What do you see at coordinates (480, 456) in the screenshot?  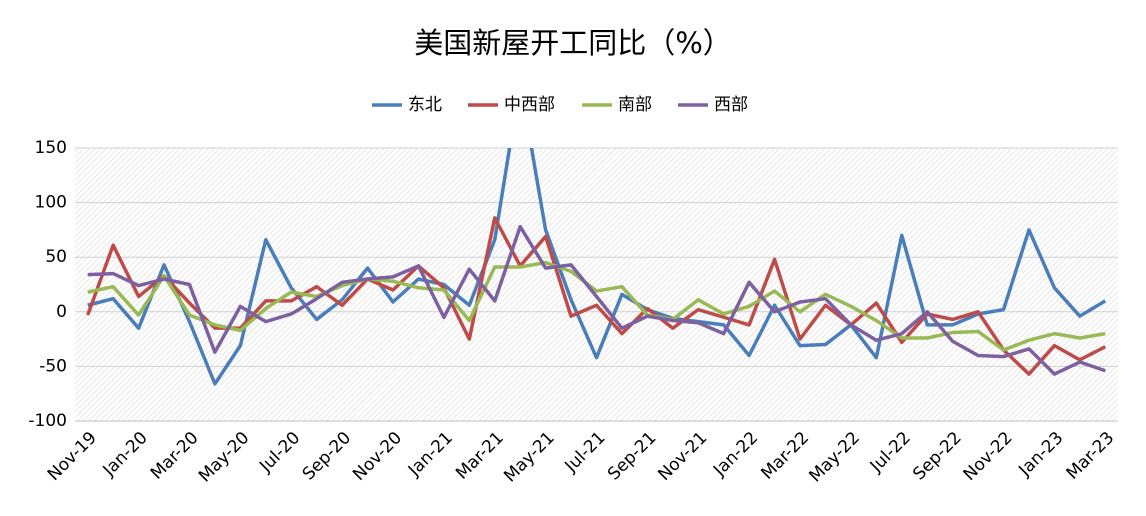 I see `x-tick-label: Mar-21` at bounding box center [480, 456].